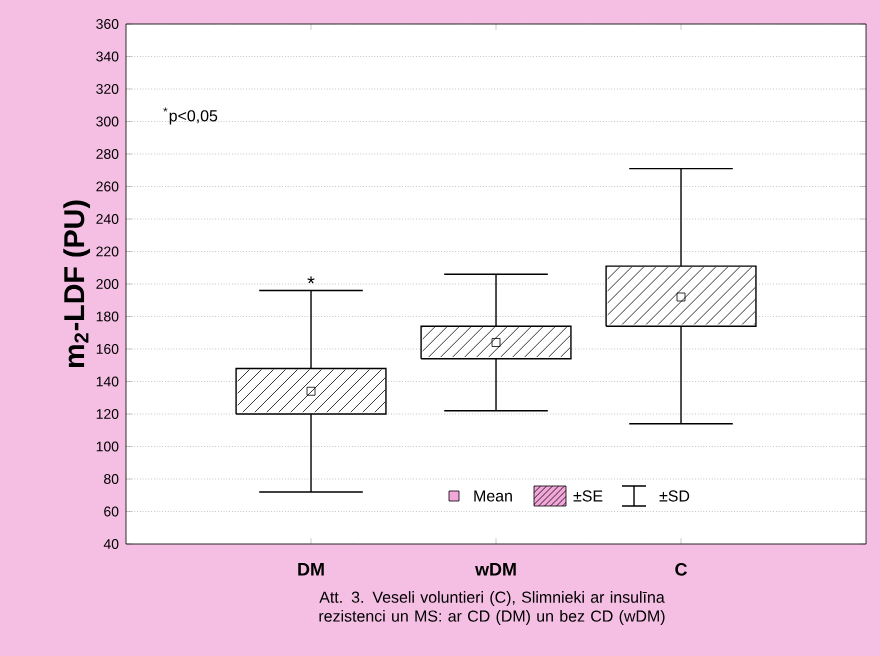  What do you see at coordinates (681, 569) in the screenshot?
I see `x-tick-label: C` at bounding box center [681, 569].